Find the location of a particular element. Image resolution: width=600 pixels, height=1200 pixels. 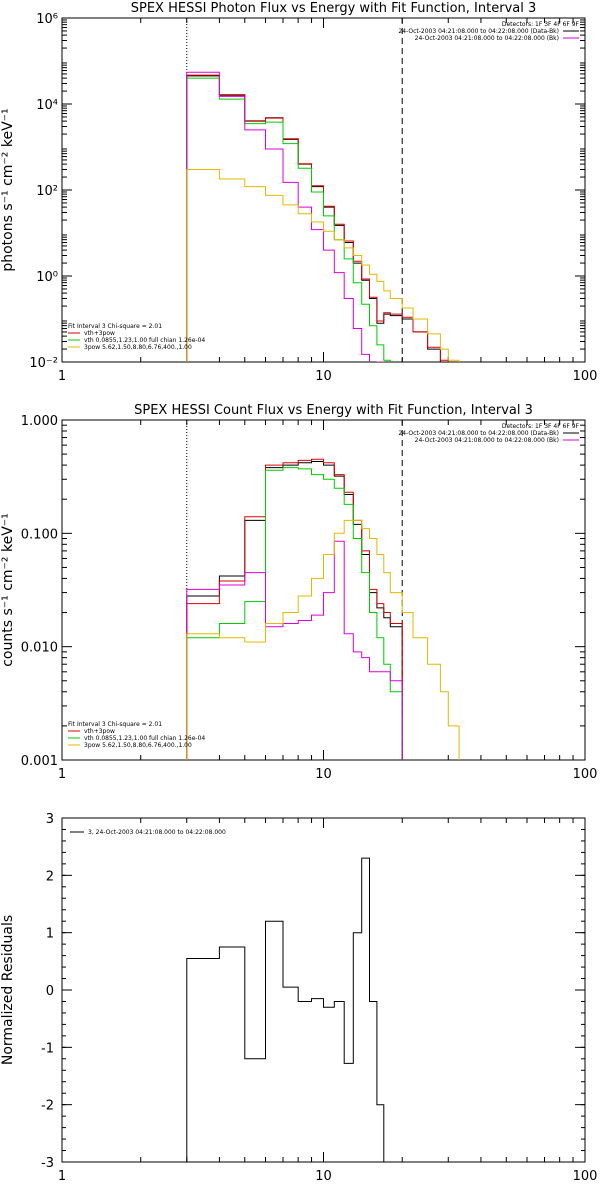

y-tick-label: 10⁰ is located at coordinates (47, 277).